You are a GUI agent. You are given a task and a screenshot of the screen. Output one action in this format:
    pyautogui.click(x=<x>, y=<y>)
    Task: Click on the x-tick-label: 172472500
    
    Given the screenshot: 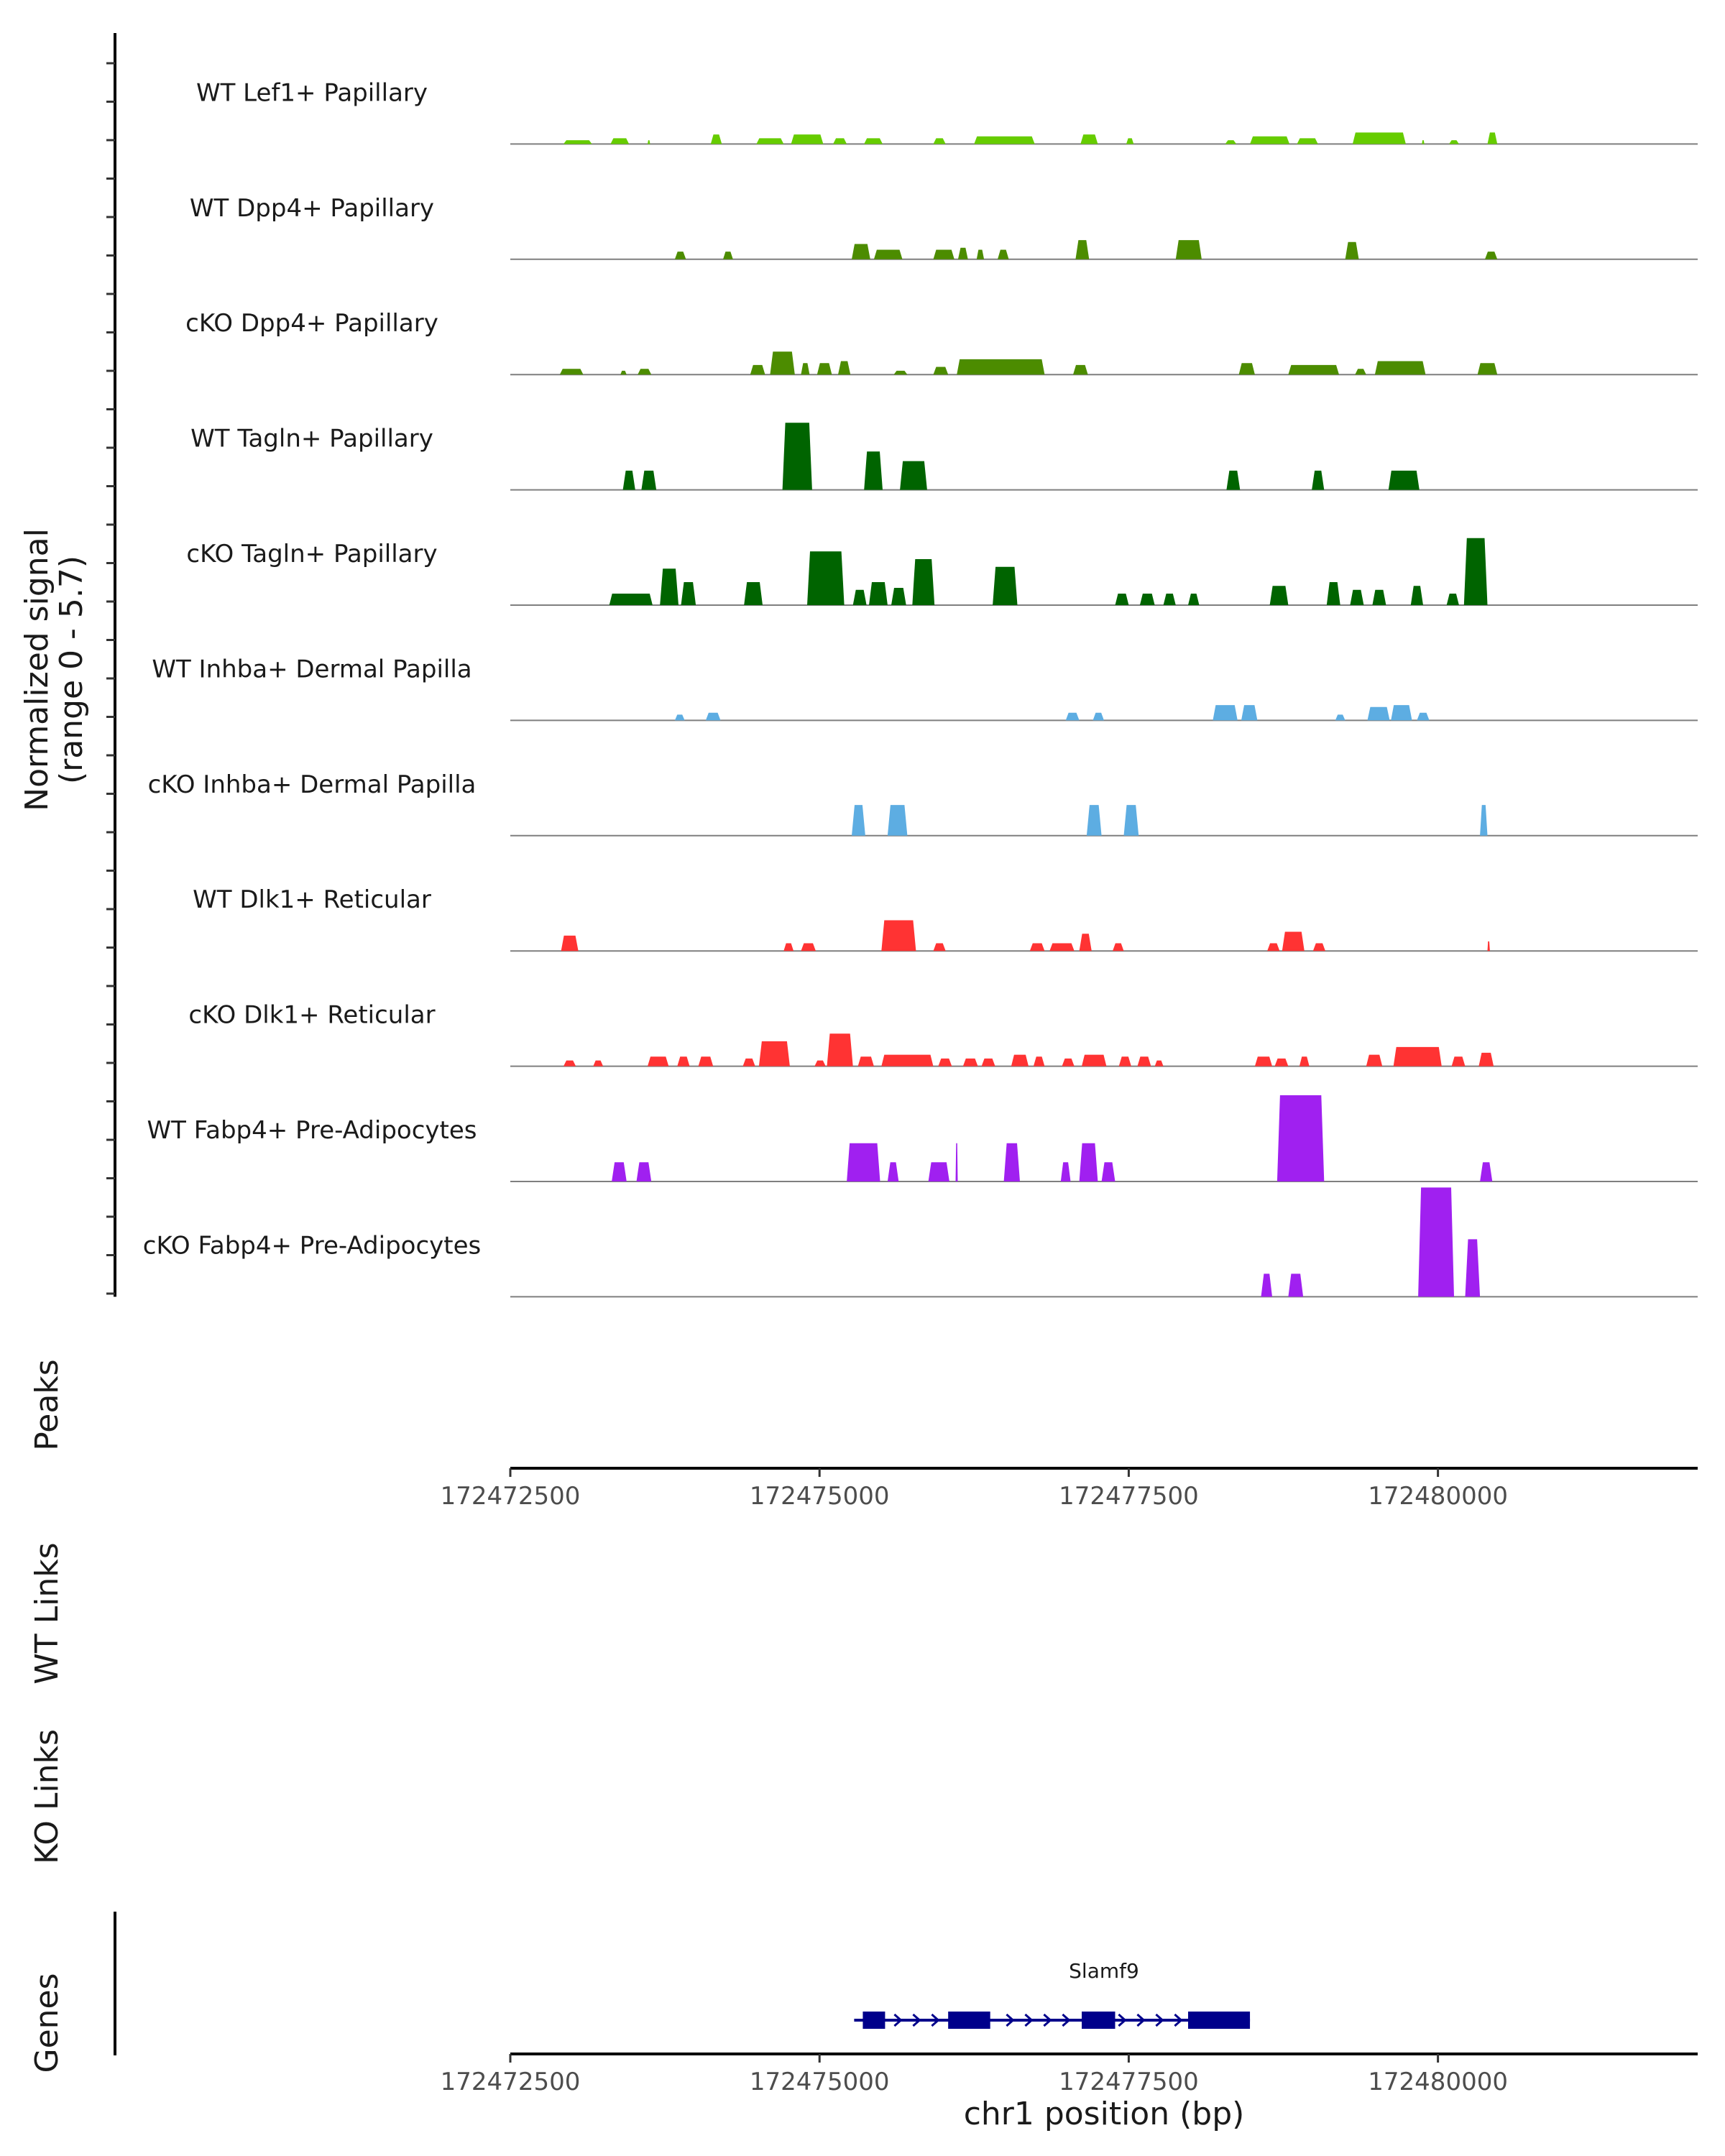 What is the action you would take?
    pyautogui.click(x=511, y=2082)
    